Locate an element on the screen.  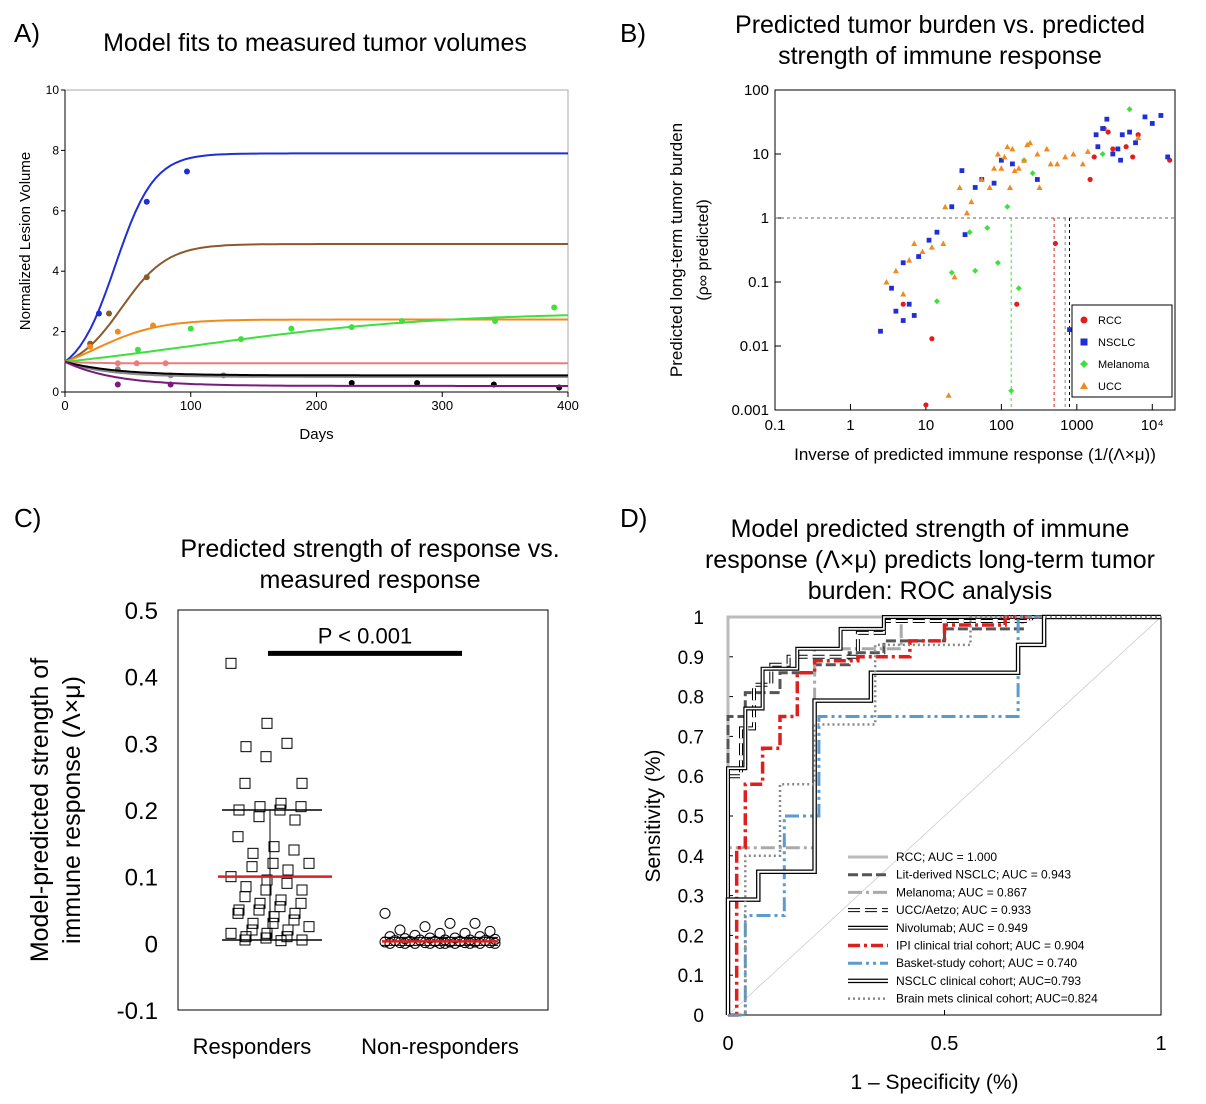
fit-curve-gray is located at coordinates (316, 369).